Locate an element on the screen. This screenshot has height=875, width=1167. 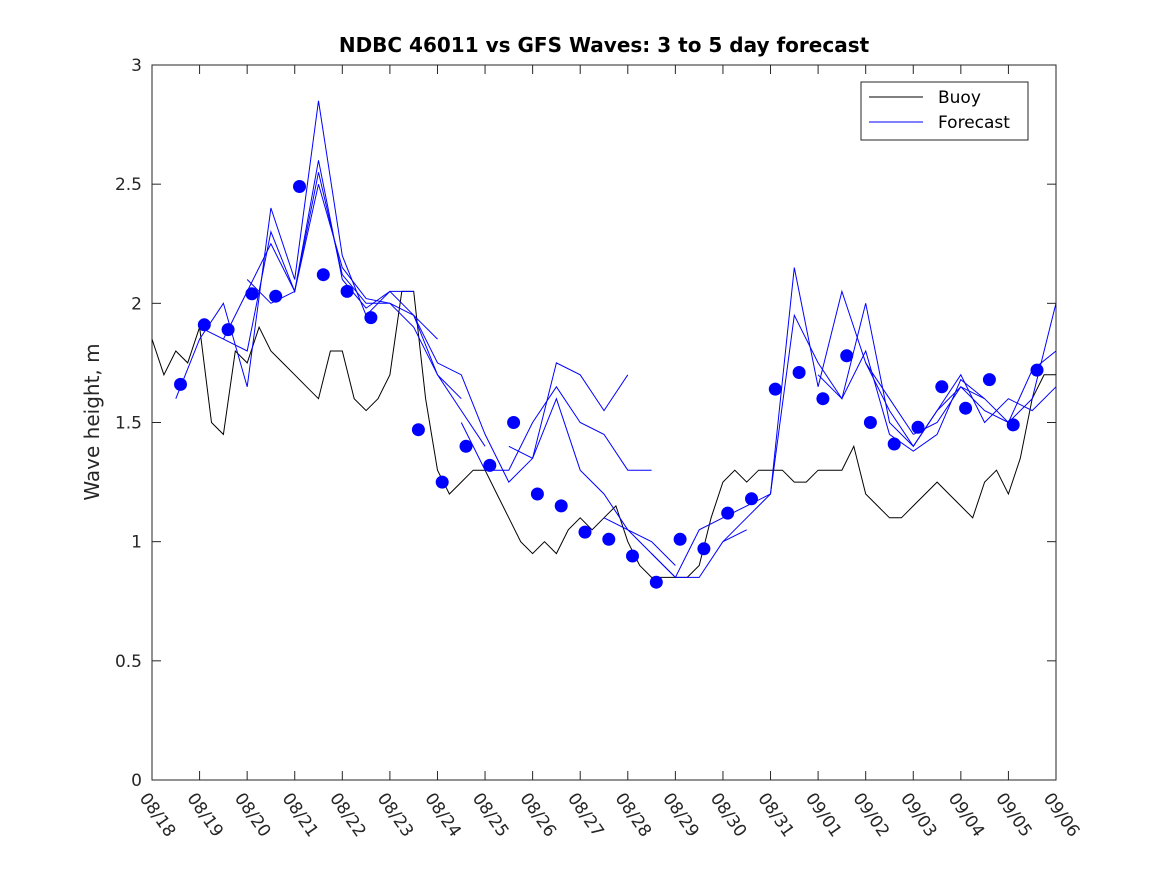
legend: Buoy Forecast is located at coordinates (944, 111).